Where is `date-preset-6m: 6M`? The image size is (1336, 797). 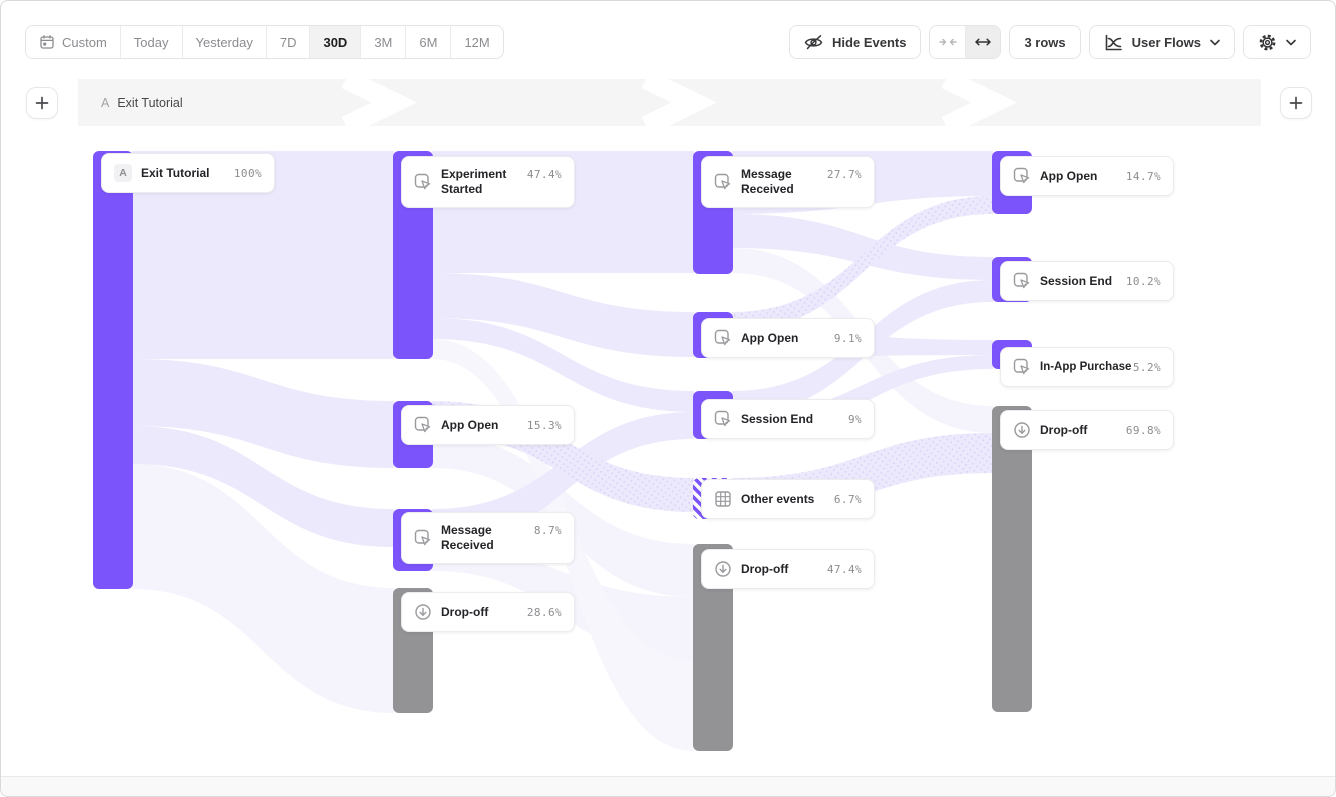 date-preset-6m: 6M is located at coordinates (429, 42).